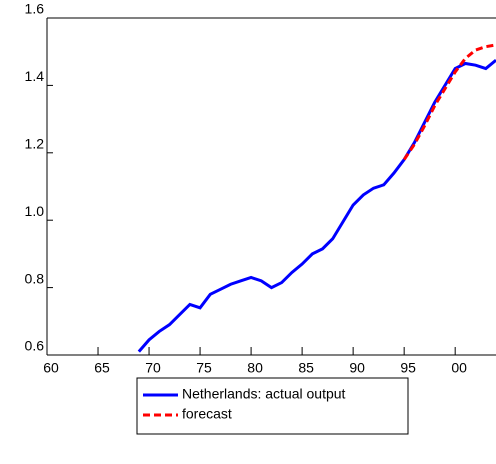  I want to click on x-tick-label: 90, so click(357, 368).